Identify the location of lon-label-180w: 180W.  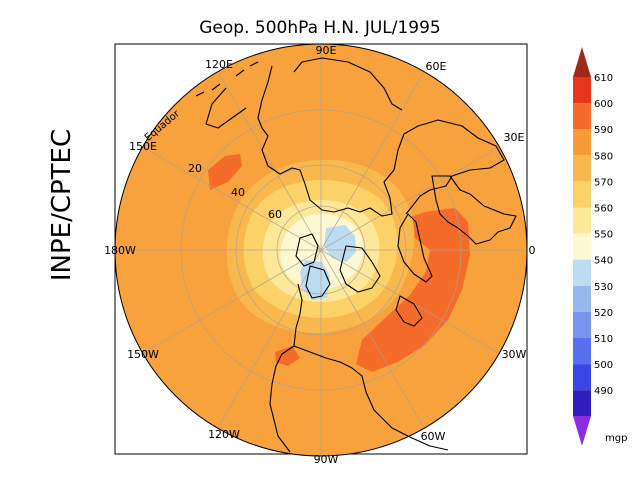
(120, 250).